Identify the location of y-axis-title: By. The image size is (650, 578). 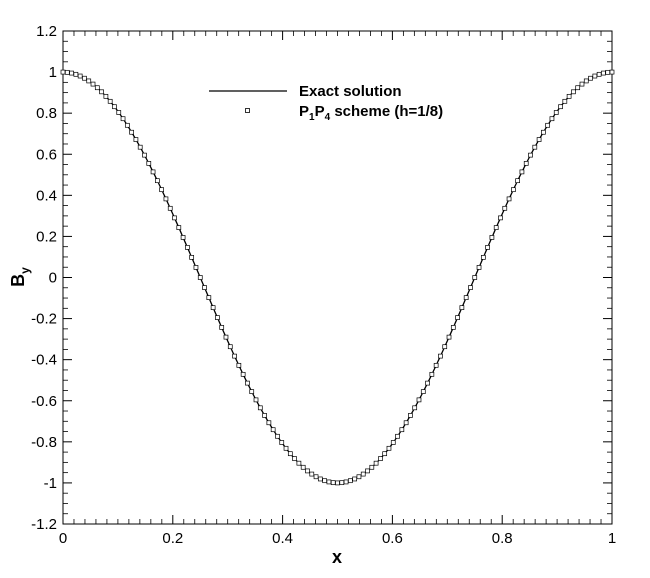
(20, 277).